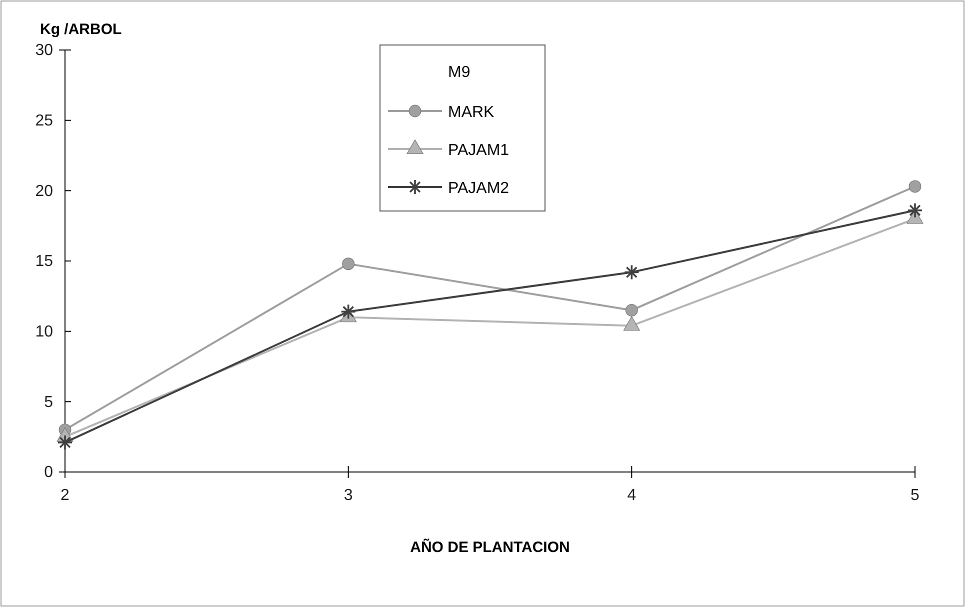 The width and height of the screenshot is (965, 607). I want to click on legend-label: PAJAM1, so click(479, 150).